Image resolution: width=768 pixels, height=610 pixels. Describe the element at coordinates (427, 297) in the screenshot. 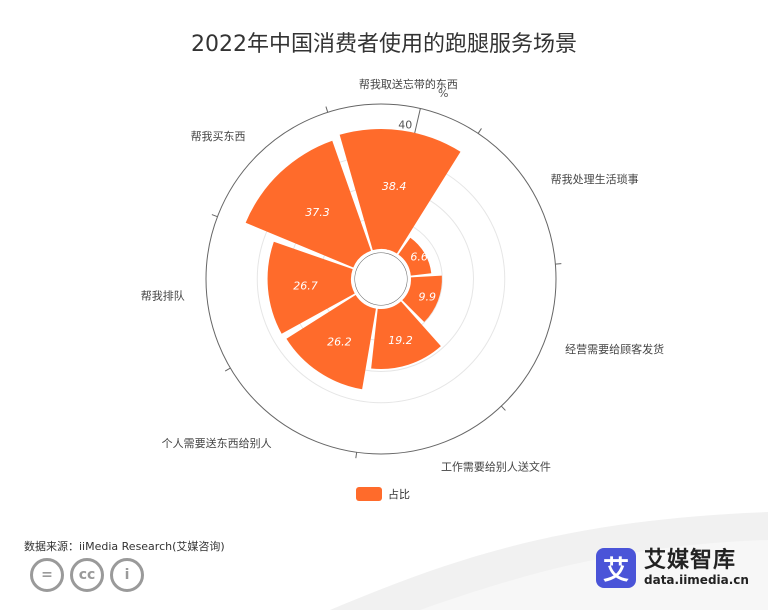

I see `value-label: 9.9` at that location.